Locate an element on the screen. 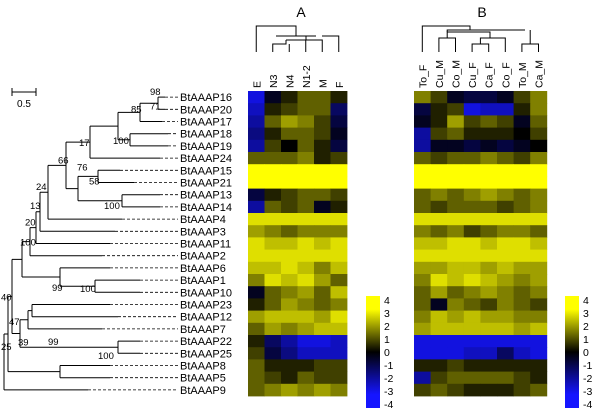  gene-label: BtAAAP5 is located at coordinates (203, 379).